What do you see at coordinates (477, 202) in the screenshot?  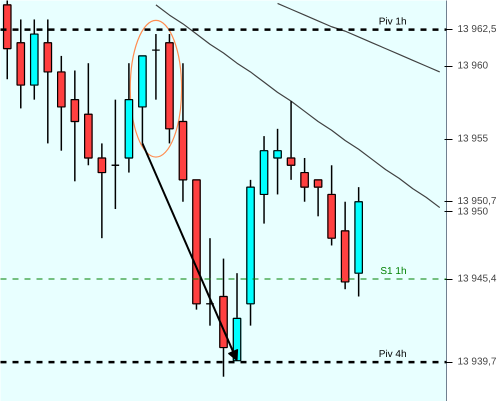 I see `y-tick-label: 13 950,7` at bounding box center [477, 202].